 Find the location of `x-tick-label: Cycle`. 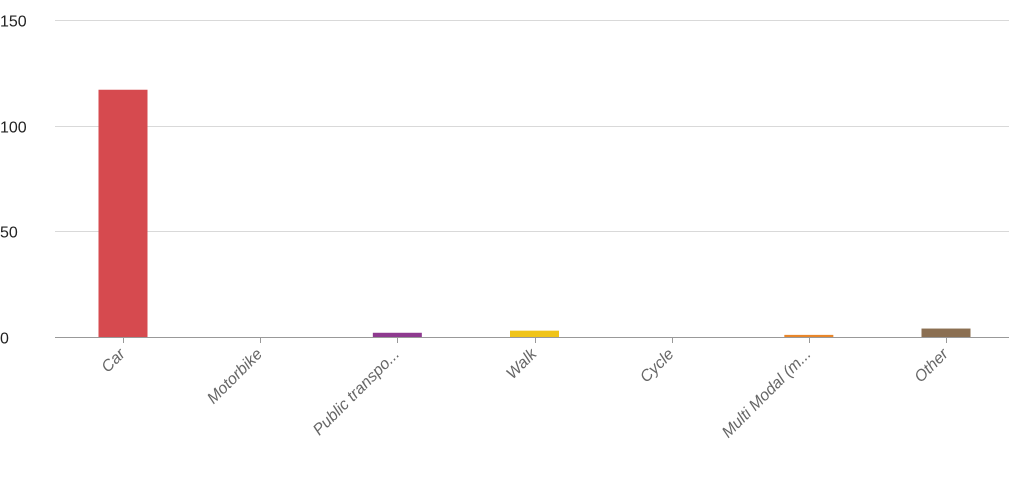

x-tick-label: Cycle is located at coordinates (657, 366).